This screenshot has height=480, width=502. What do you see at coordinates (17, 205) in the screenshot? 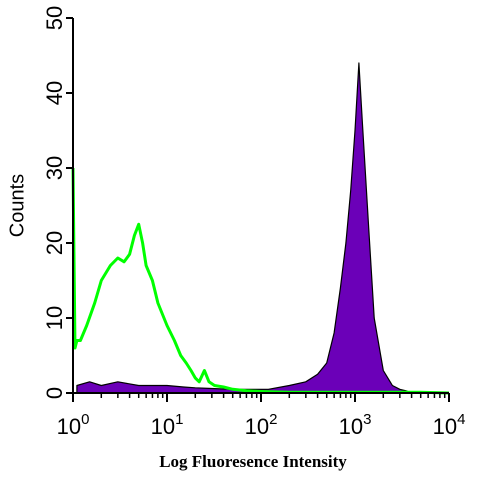
I see `y-axis-label: Counts` at bounding box center [17, 205].